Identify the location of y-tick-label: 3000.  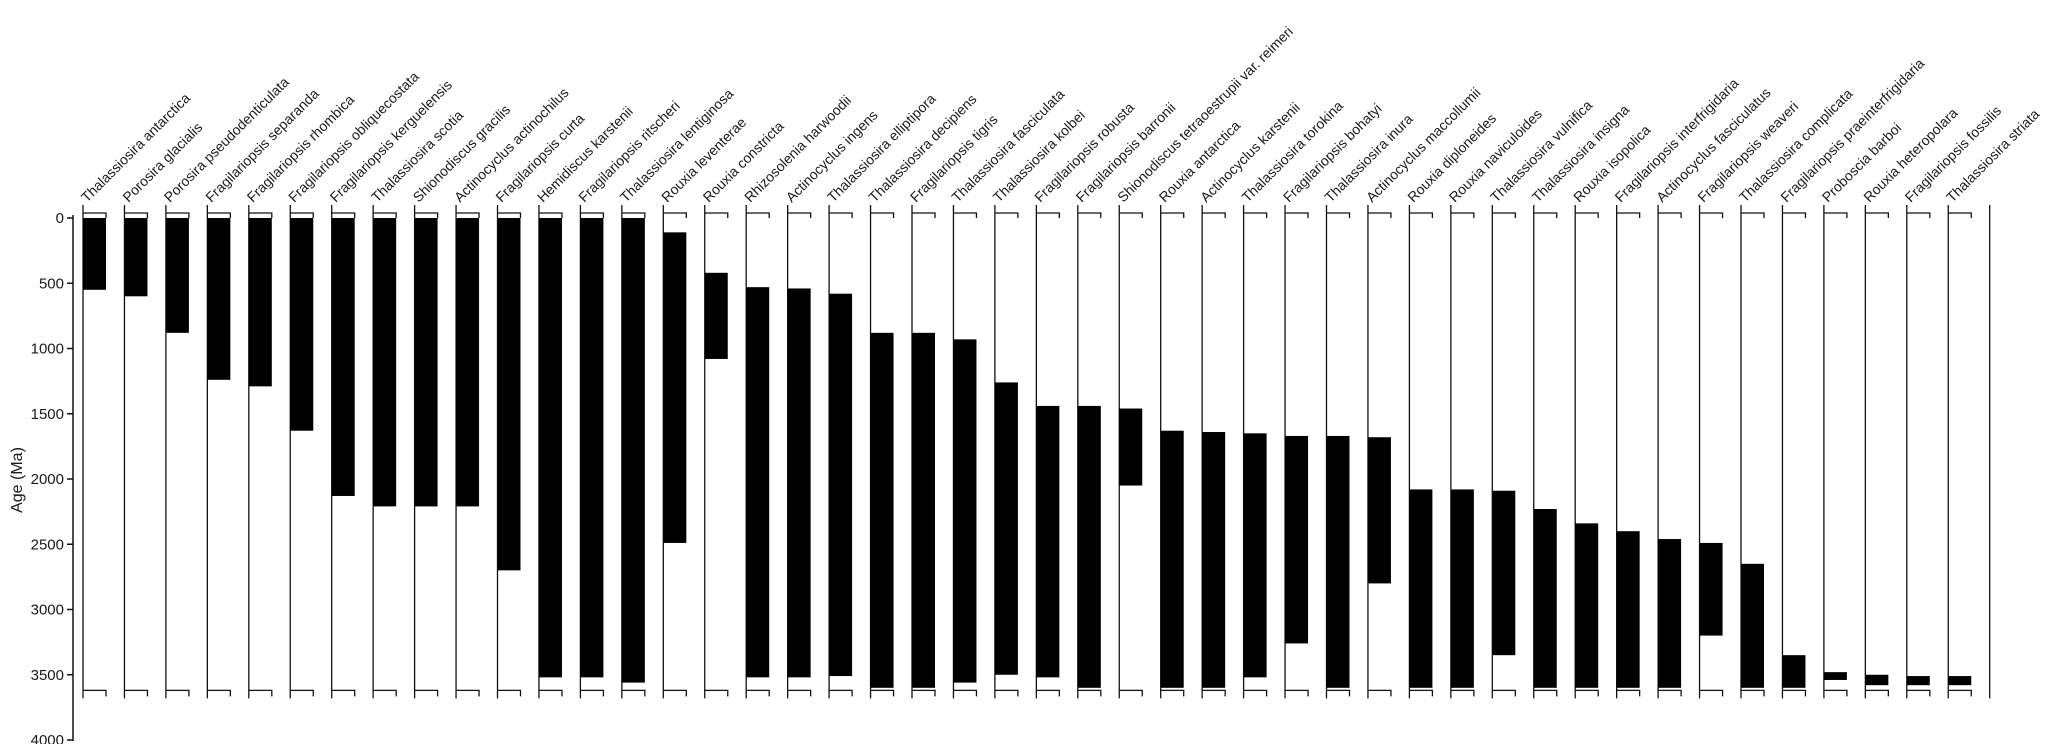
(47, 610).